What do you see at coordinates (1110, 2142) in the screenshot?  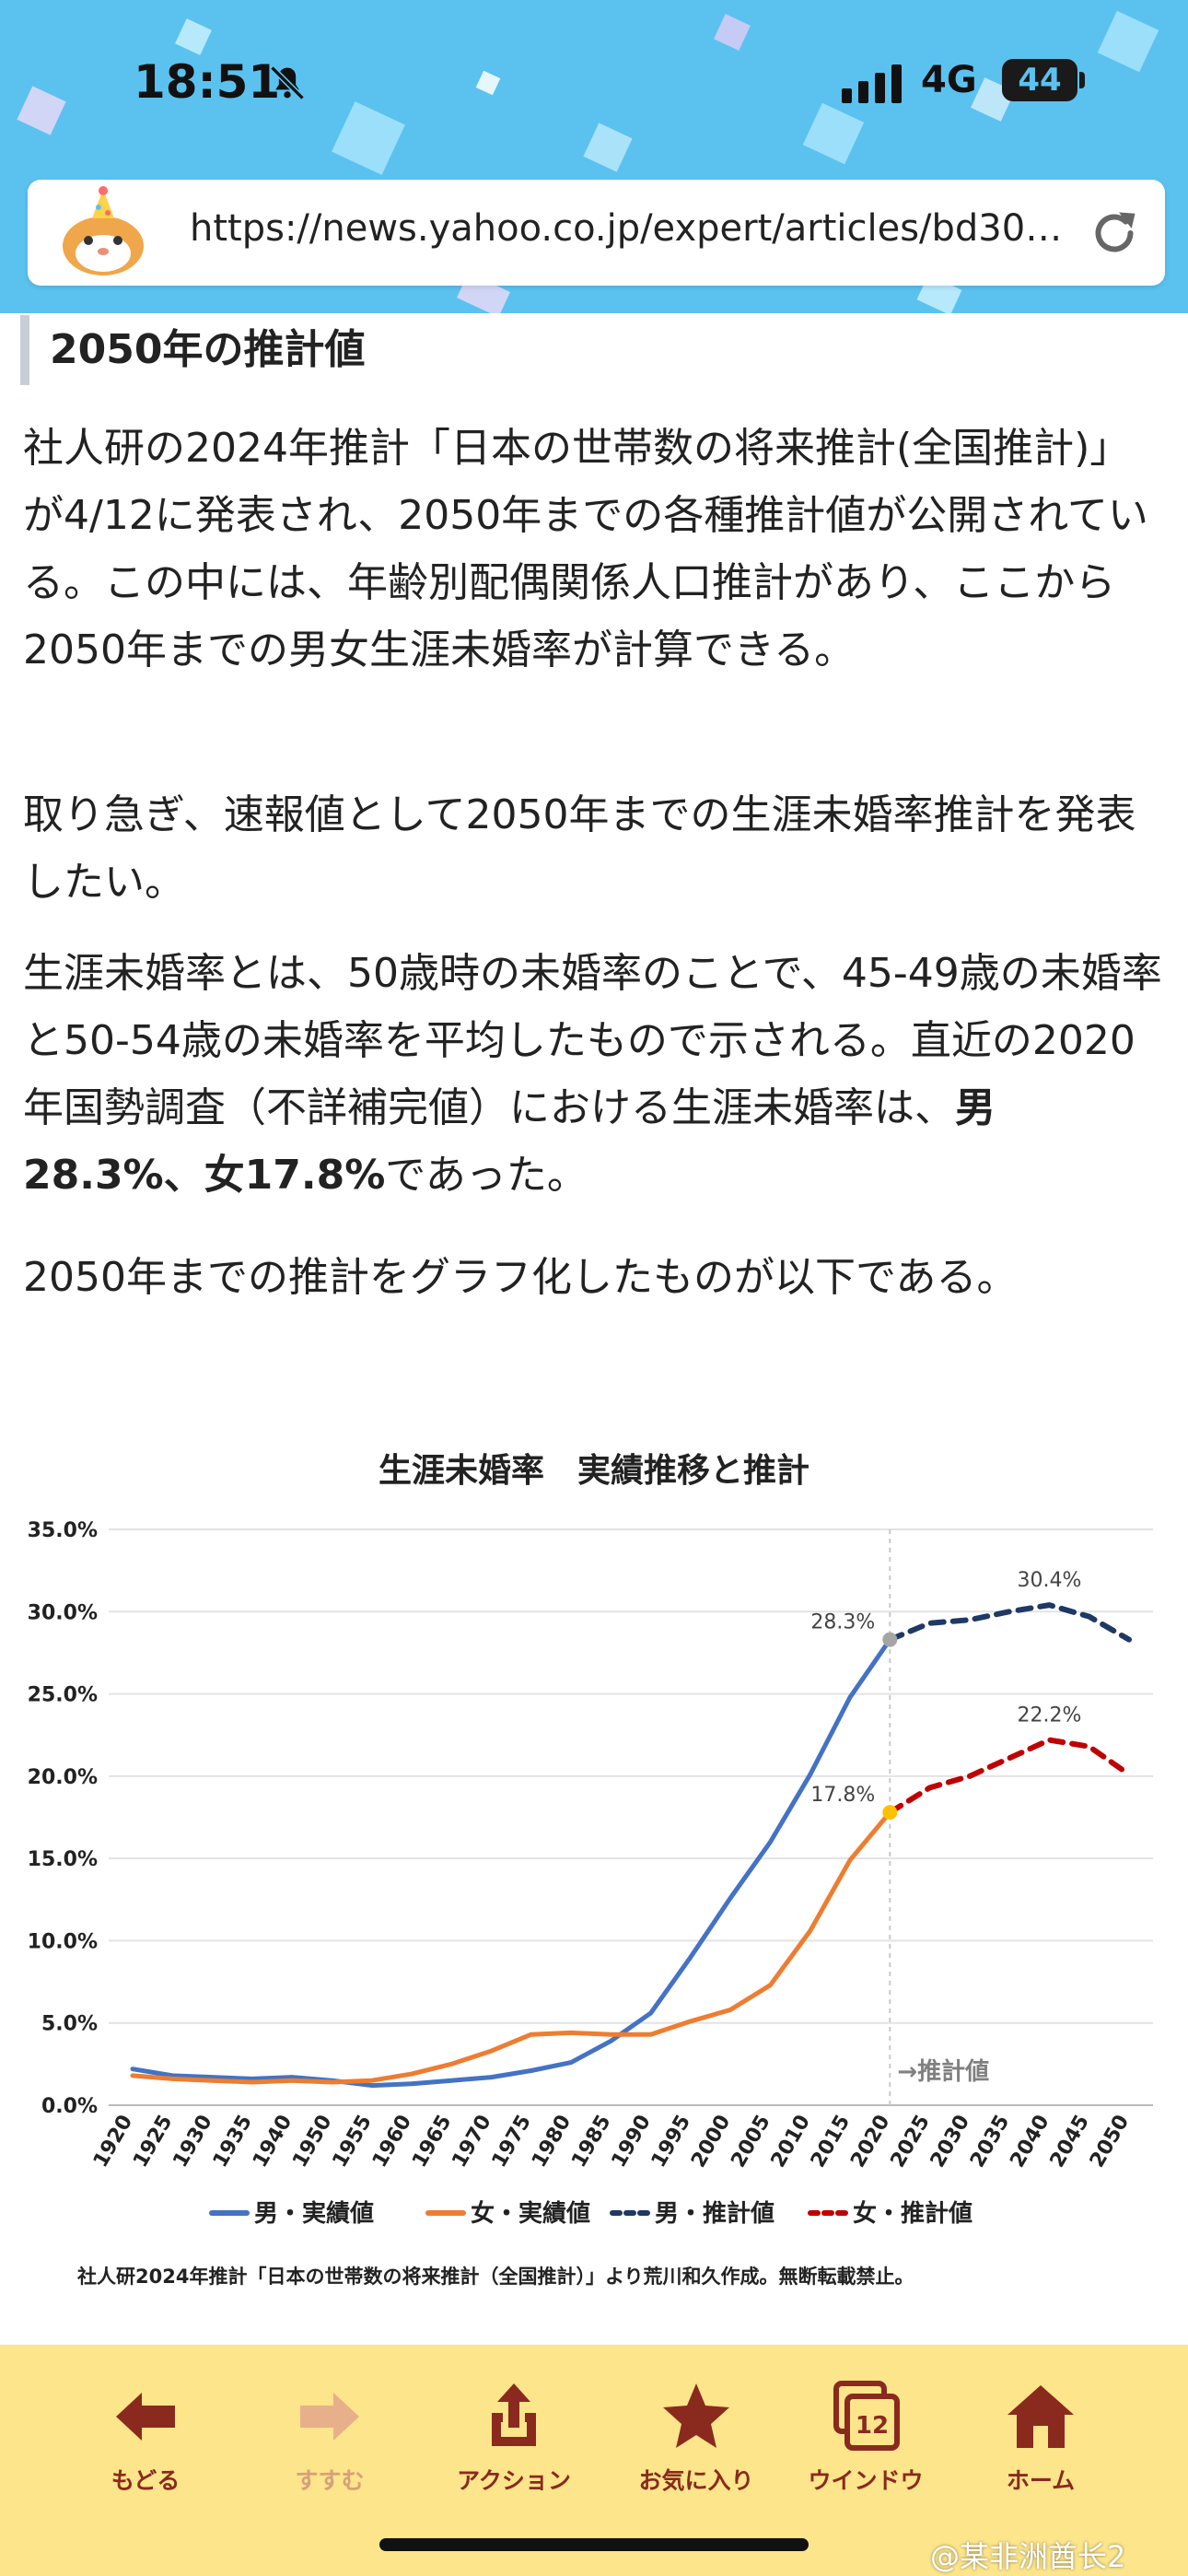 I see `x-tick-label: 2050` at bounding box center [1110, 2142].